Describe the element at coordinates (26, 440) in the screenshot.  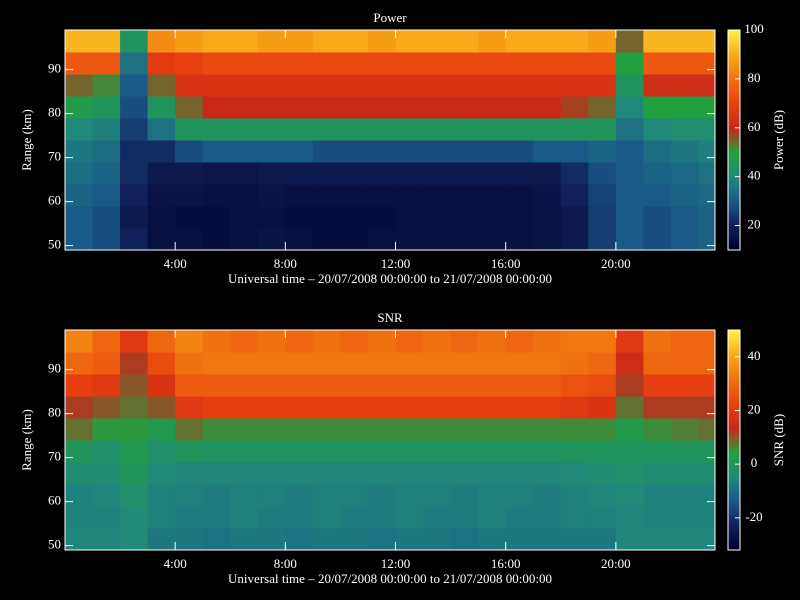
I see `y-axis-label: Range (km)` at that location.